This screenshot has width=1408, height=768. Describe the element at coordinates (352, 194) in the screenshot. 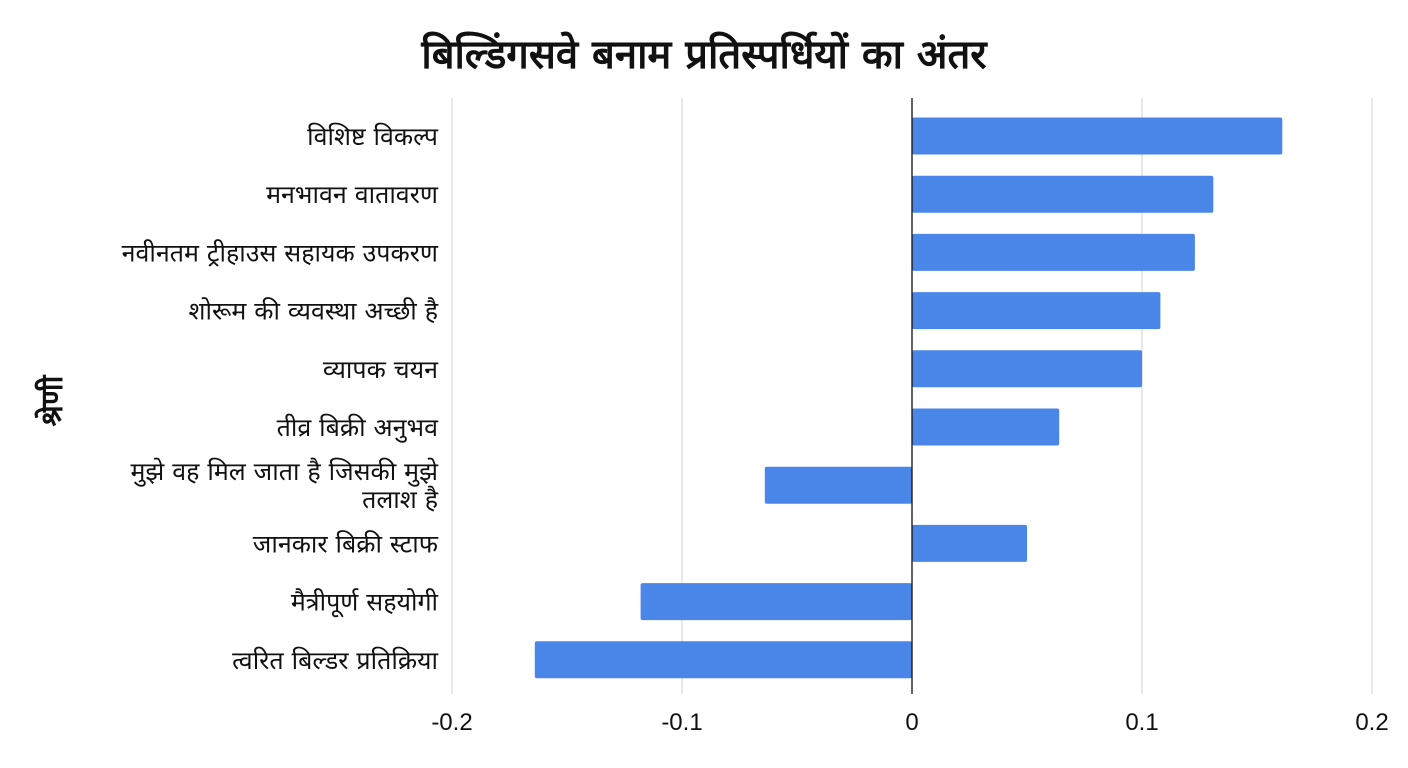

I see `category-label: मनभावन वातावरण` at that location.